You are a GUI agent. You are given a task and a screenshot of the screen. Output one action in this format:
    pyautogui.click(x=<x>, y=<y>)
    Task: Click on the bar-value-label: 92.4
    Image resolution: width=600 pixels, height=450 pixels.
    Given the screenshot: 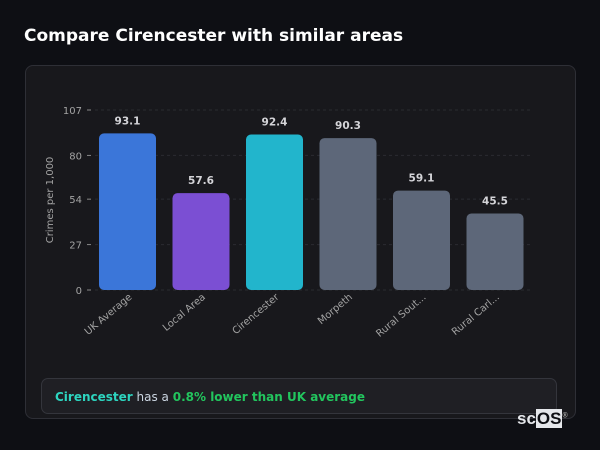 What is the action you would take?
    pyautogui.click(x=275, y=123)
    